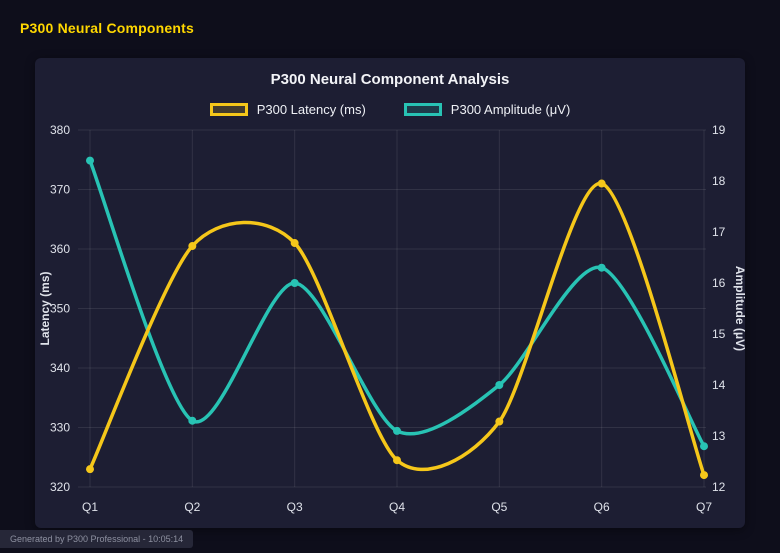  Describe the element at coordinates (192, 507) in the screenshot. I see `x-axis-label: Q2` at that location.